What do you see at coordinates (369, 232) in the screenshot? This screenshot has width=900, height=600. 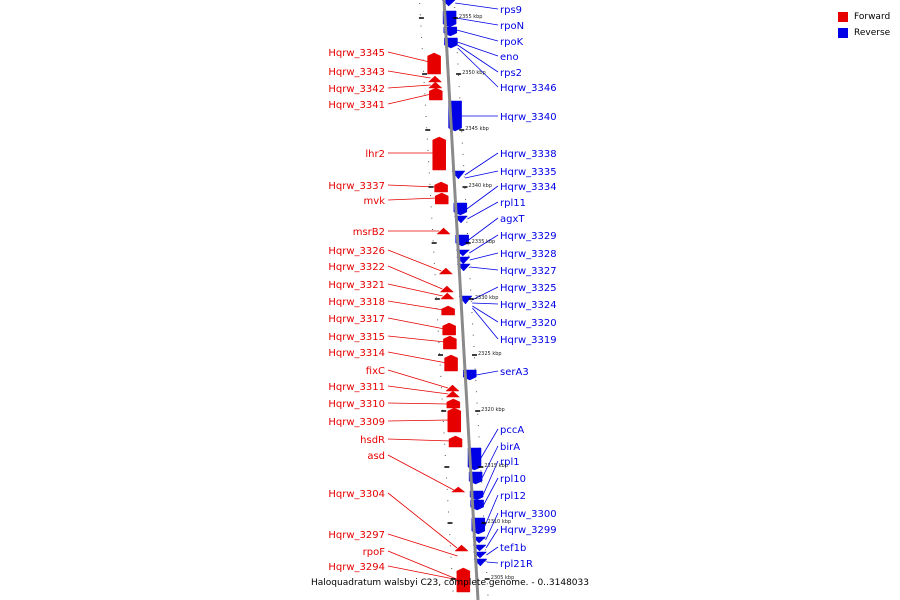 I see `forward-gene-label: msrB2` at bounding box center [369, 232].